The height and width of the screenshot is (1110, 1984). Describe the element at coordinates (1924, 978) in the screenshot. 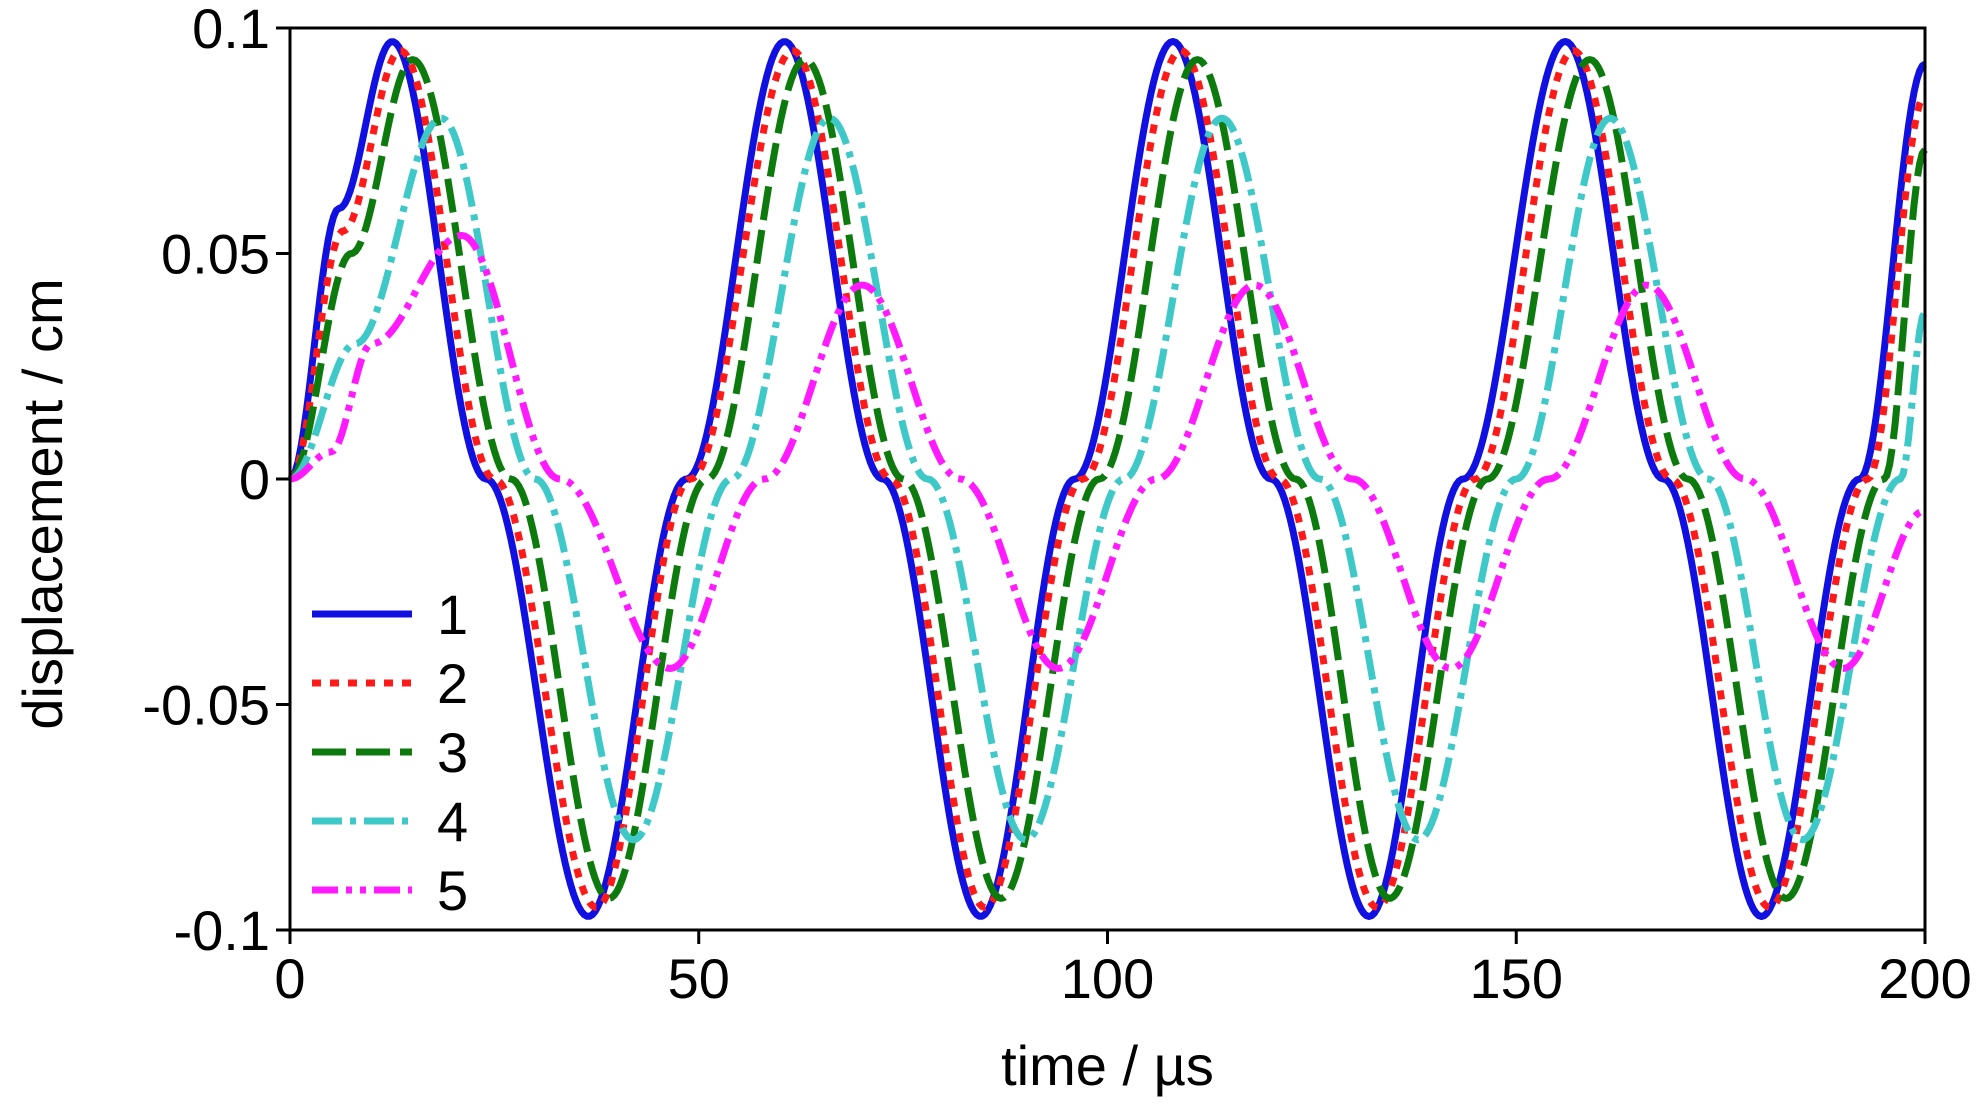

I see `x-tick-label: 200` at that location.